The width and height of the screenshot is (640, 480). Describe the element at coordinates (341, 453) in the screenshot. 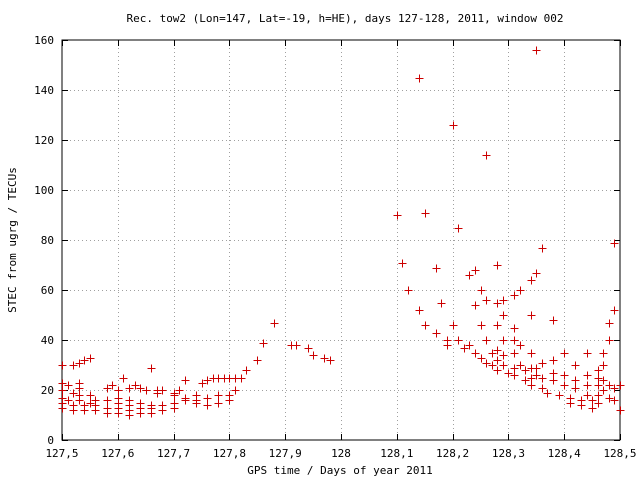

I see `x-tick-label: 128` at that location.